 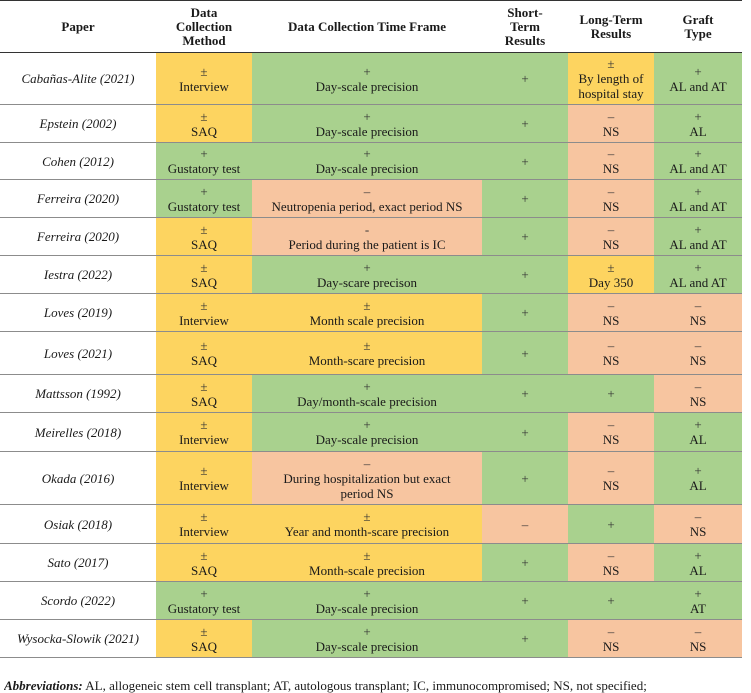 I want to click on timeframe-cell: ± Year and month-scare precision, so click(x=367, y=524).